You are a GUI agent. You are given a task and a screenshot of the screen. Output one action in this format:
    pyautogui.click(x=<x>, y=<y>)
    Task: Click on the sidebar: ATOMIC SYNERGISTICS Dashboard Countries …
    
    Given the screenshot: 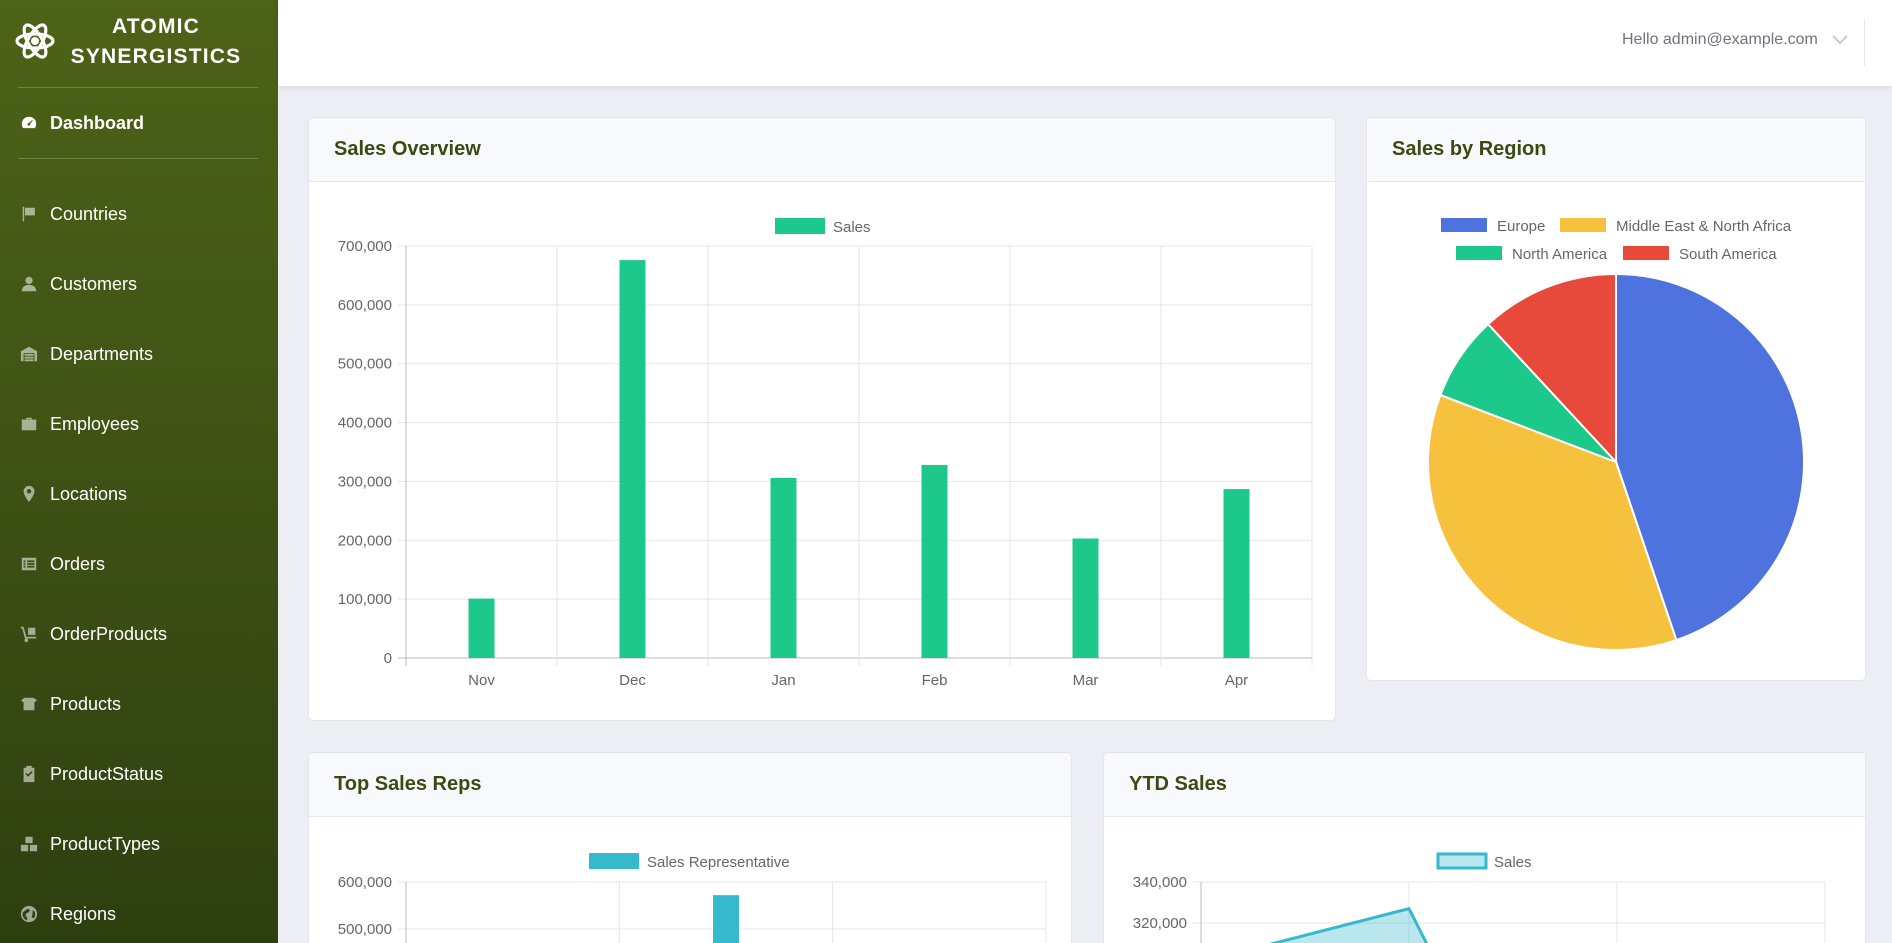 What is the action you would take?
    pyautogui.click(x=139, y=471)
    